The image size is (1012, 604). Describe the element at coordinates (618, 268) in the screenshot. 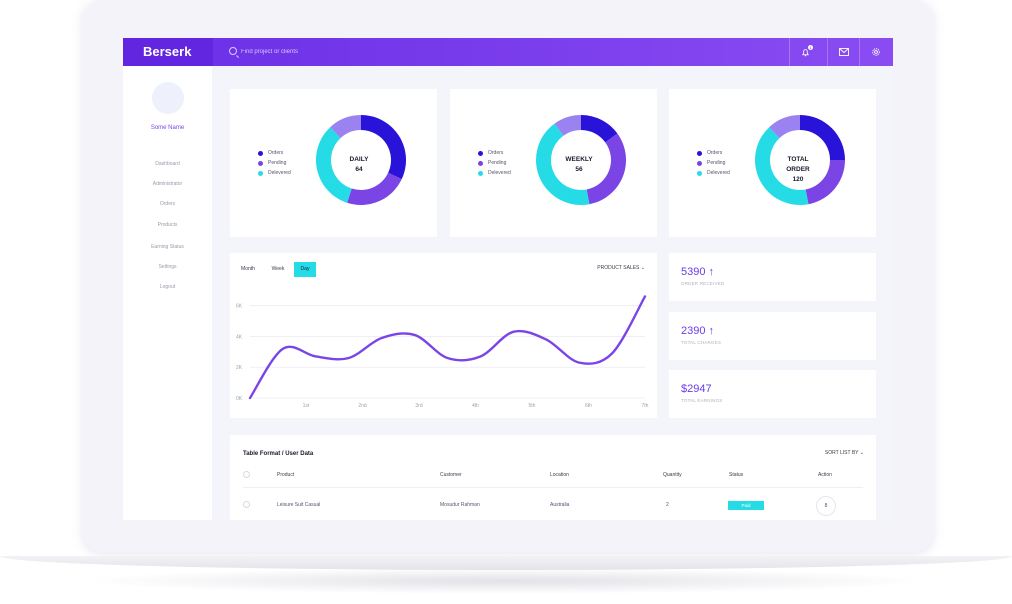

I see `dropdown-label: PRODUCT SALES` at that location.